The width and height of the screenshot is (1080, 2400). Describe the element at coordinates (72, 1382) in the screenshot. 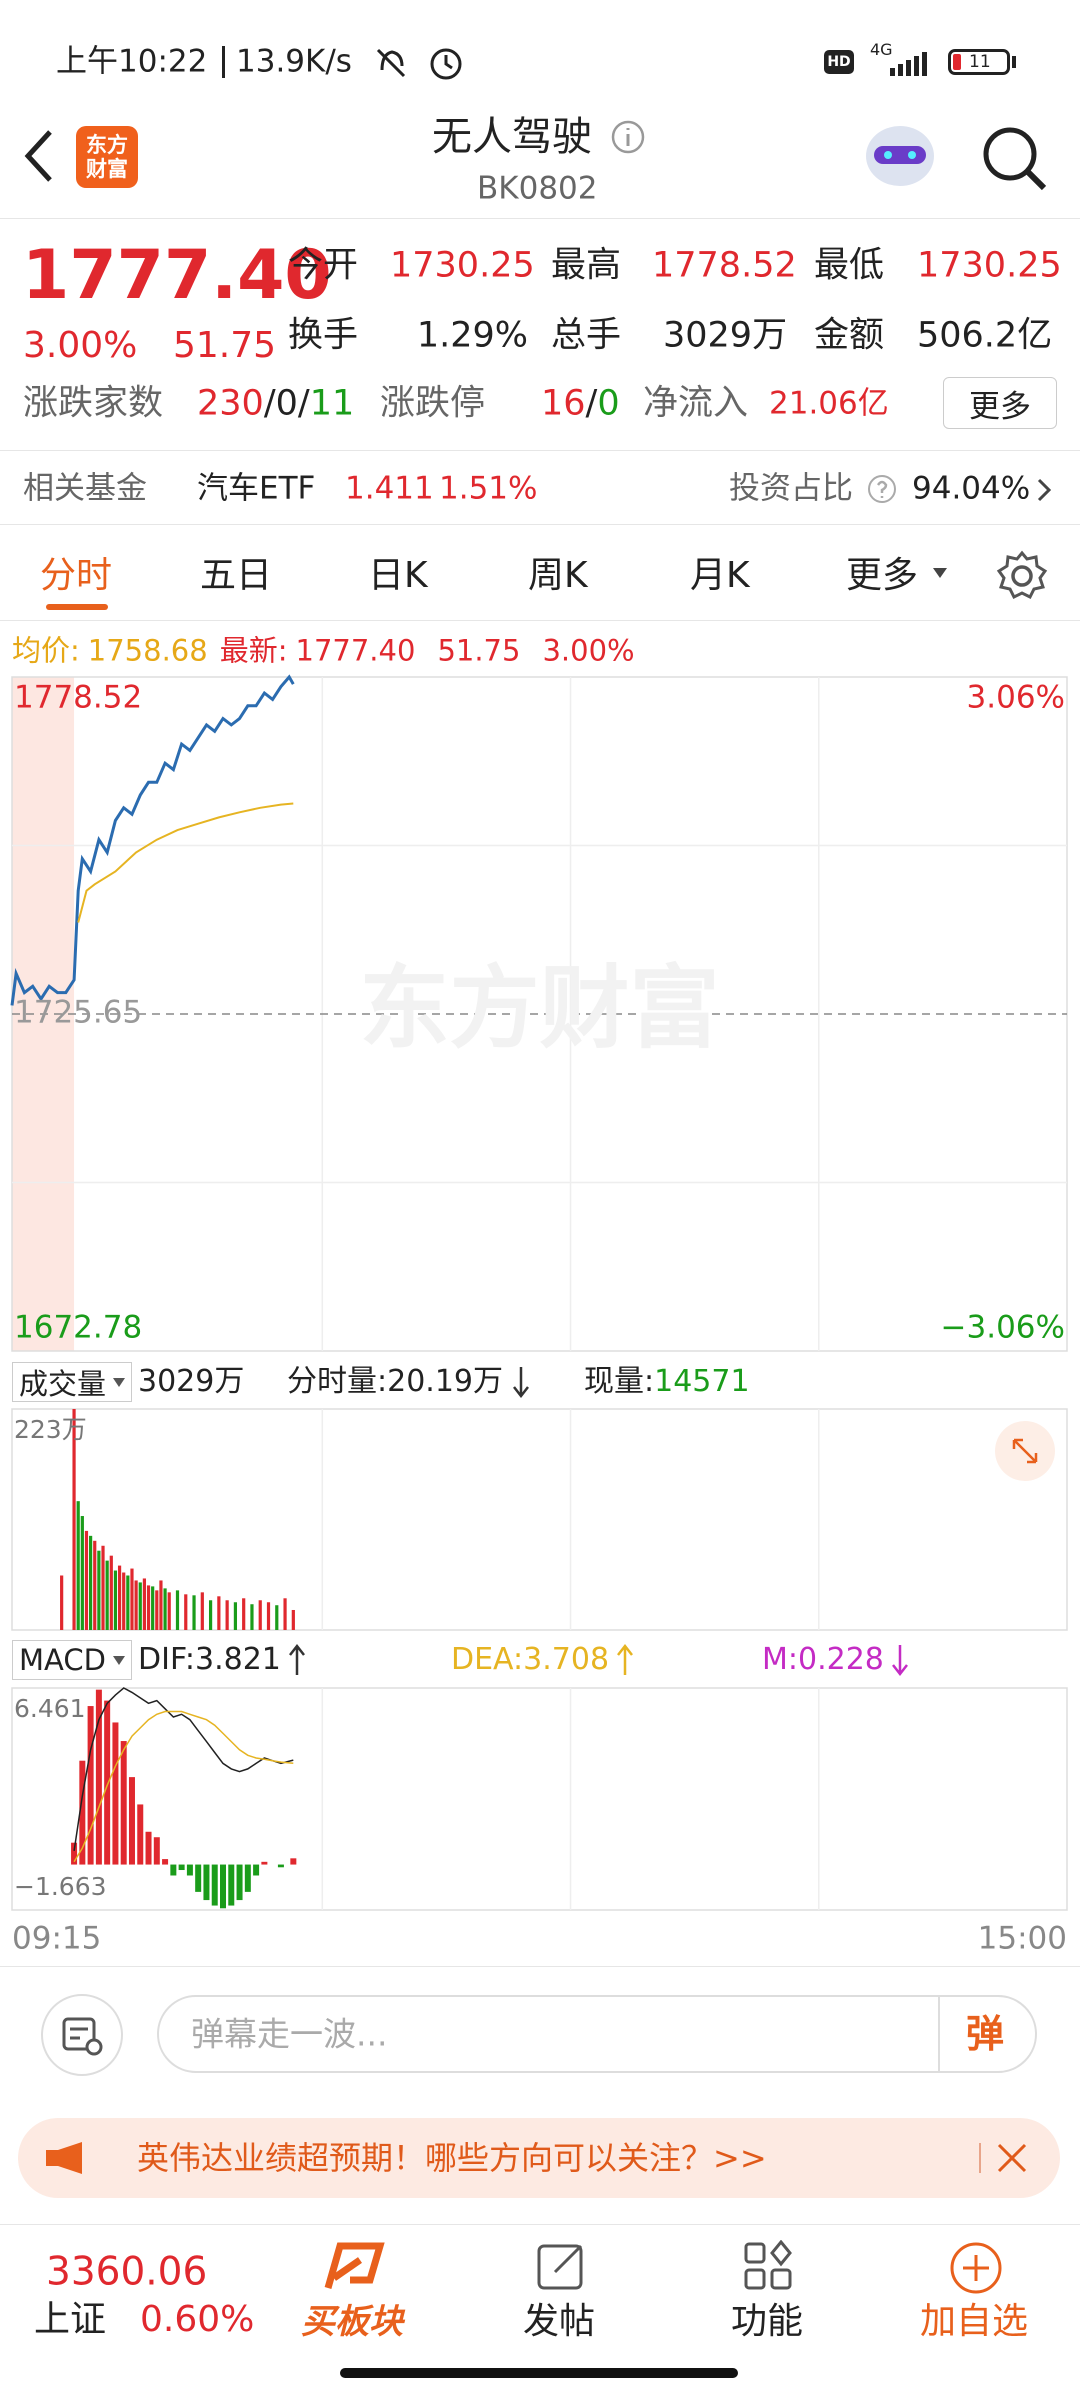

I see `indicator-selector: 成交量` at that location.